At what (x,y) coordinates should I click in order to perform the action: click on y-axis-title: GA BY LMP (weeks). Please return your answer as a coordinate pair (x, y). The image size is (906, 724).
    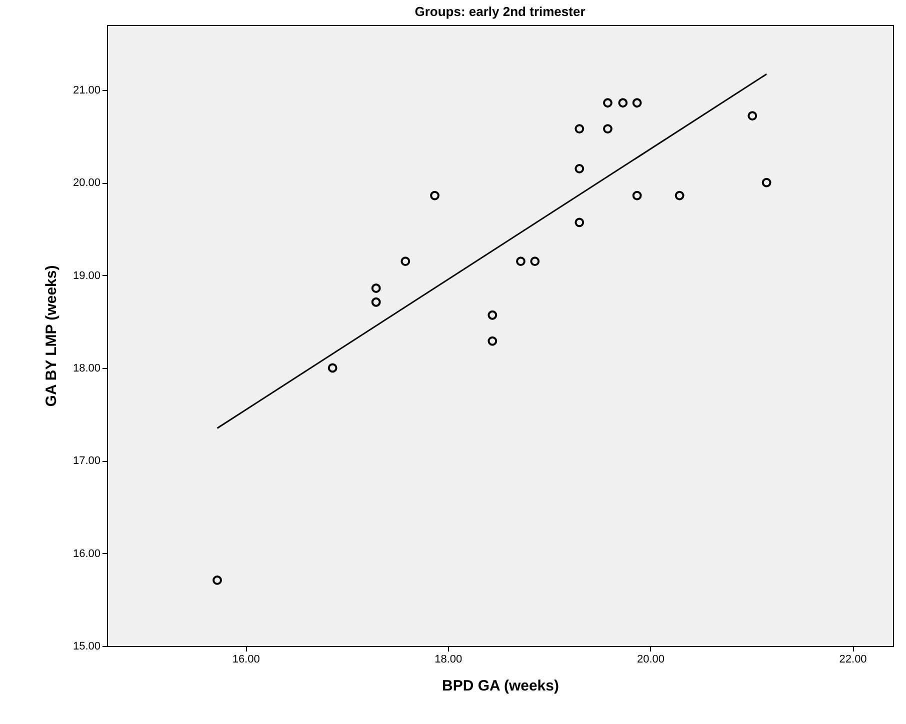
    Looking at the image, I should click on (51, 336).